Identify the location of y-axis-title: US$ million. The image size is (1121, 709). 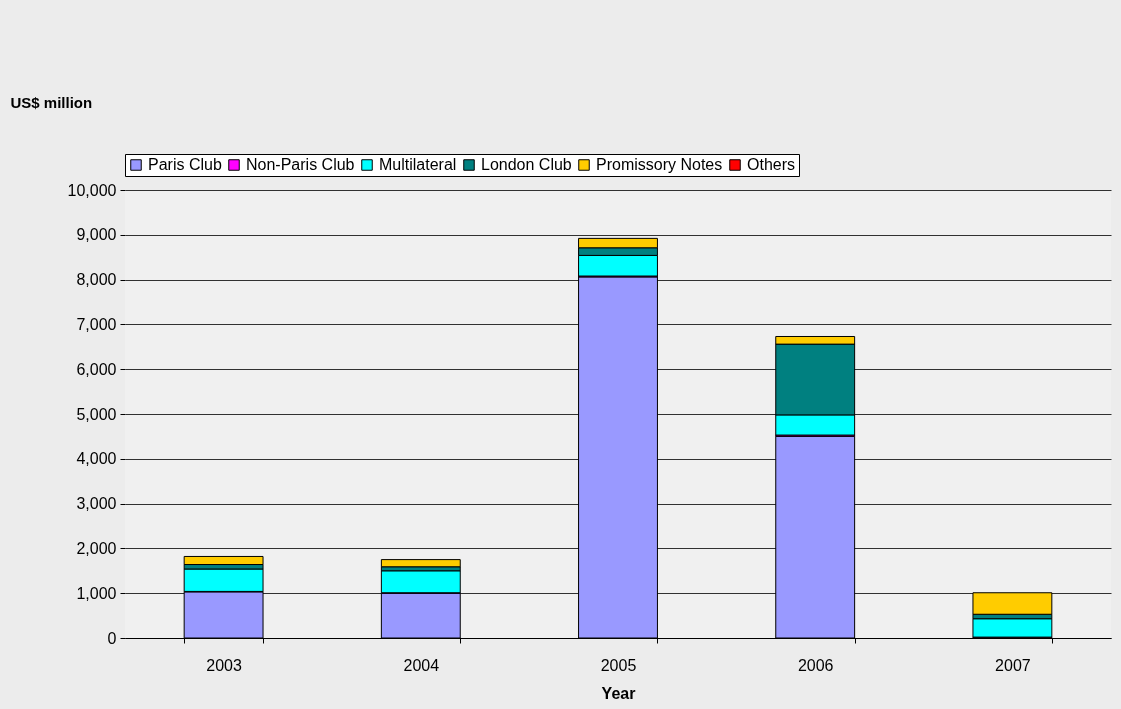
(51, 102).